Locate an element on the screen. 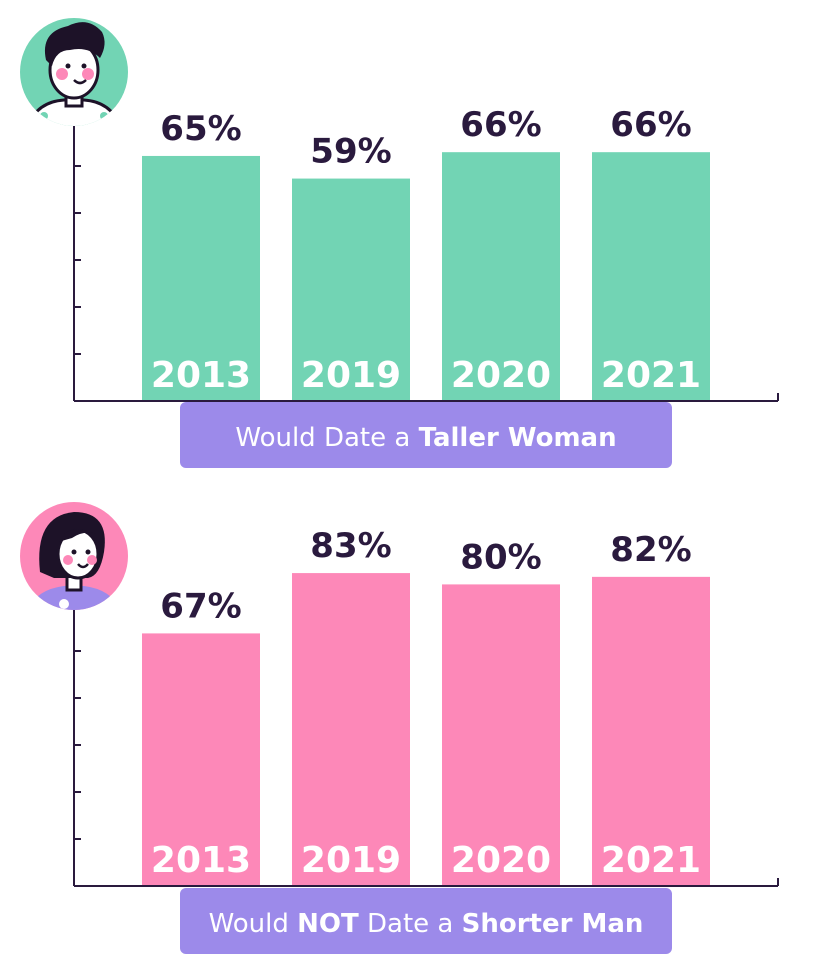 The width and height of the screenshot is (828, 968). caption-box: Would NOT Date a Shorter Man is located at coordinates (426, 921).